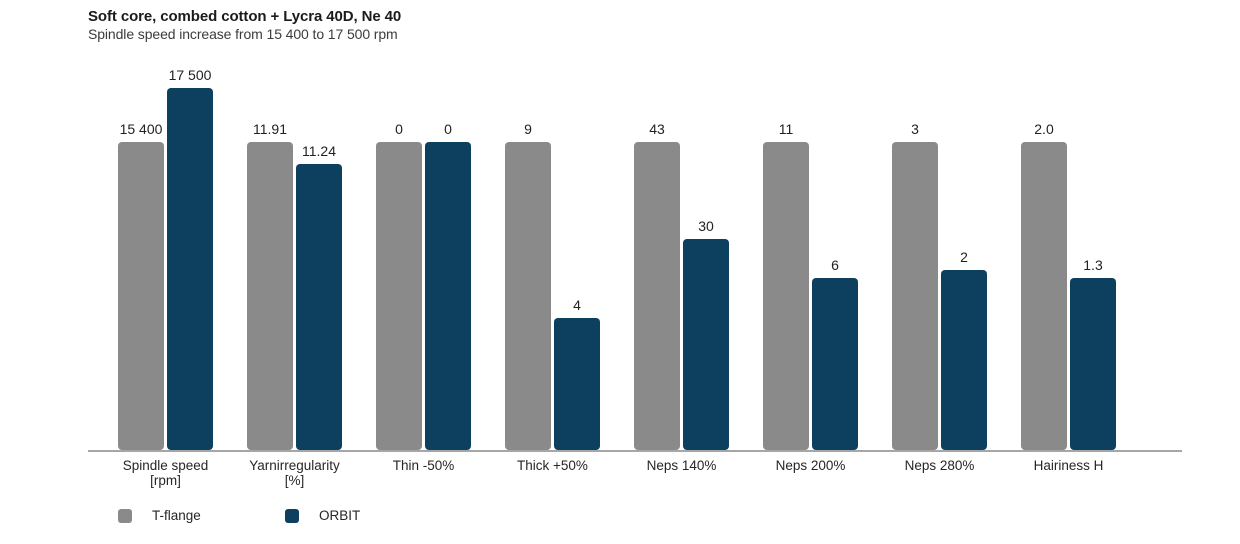  I want to click on legend-item-orbit: ORBIT, so click(322, 515).